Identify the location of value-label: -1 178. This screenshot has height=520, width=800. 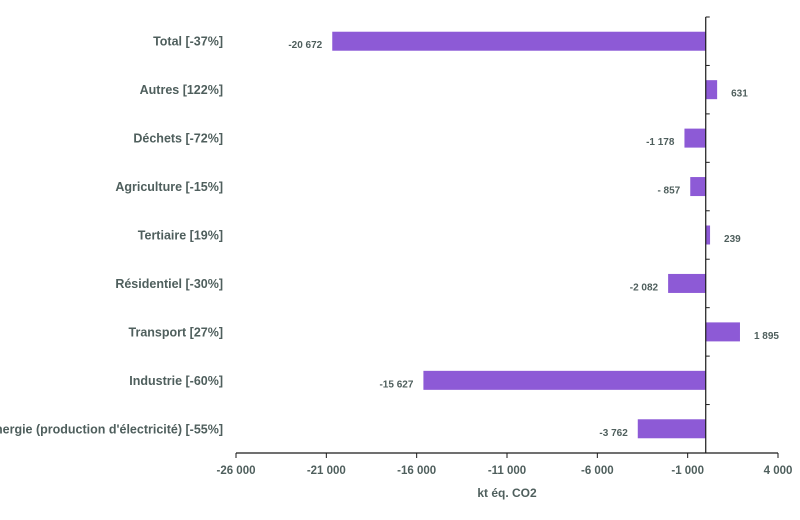
(660, 142).